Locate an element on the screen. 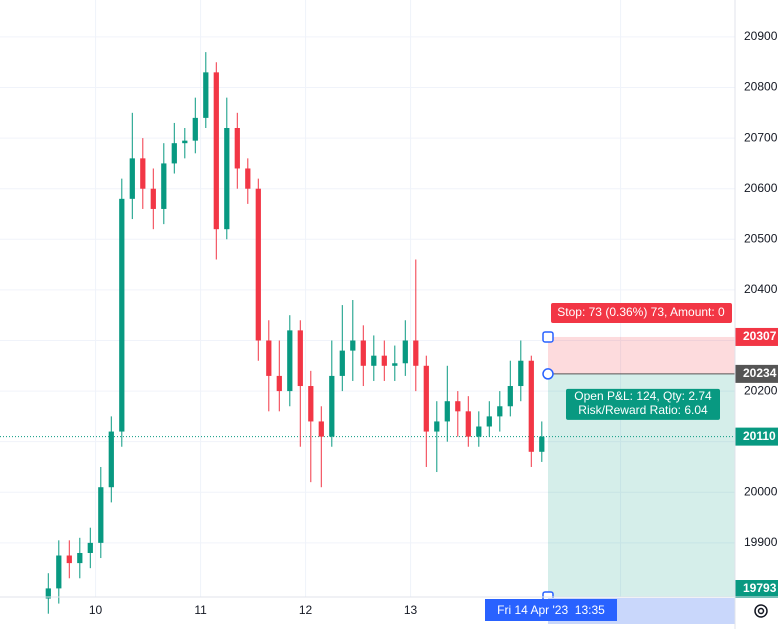  entry-handle is located at coordinates (548, 374).